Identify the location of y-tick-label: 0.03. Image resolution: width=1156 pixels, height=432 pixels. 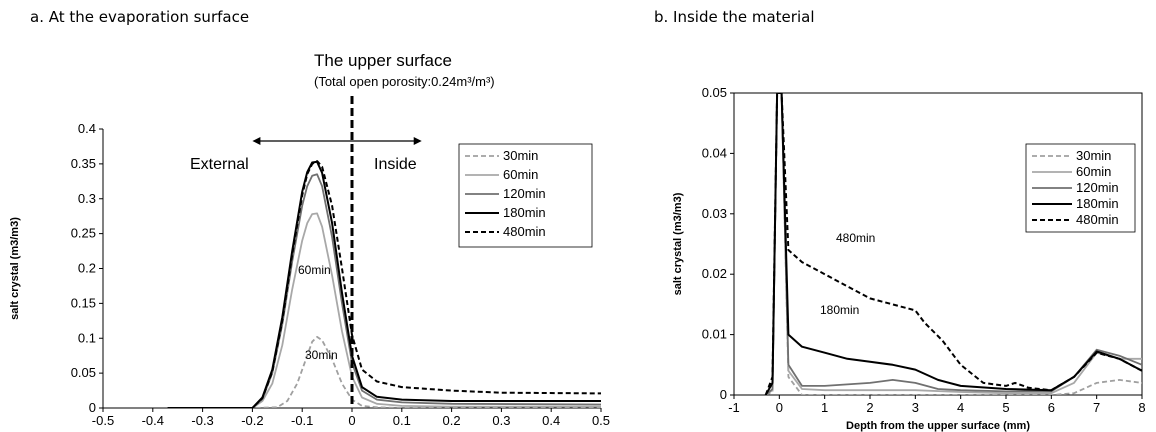
(714, 213).